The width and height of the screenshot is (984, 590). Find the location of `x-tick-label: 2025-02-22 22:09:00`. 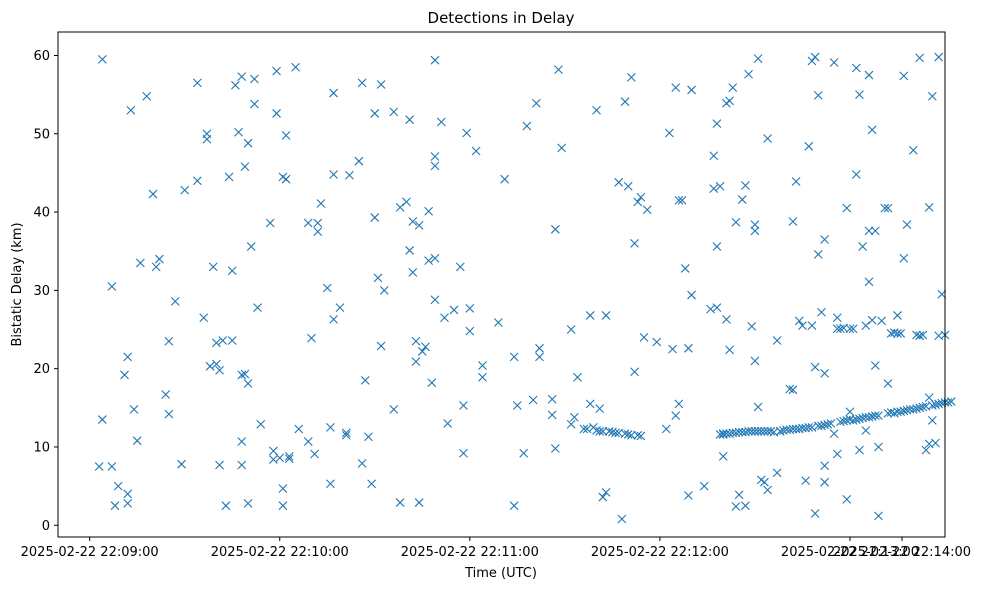

x-tick-label: 2025-02-22 22:09:00 is located at coordinates (90, 552).